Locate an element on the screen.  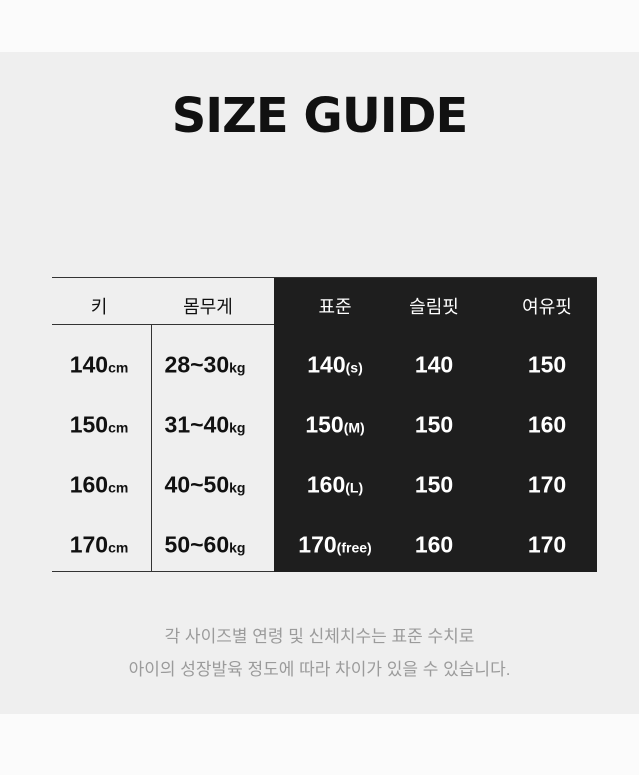
value: 31~40 is located at coordinates (197, 424).